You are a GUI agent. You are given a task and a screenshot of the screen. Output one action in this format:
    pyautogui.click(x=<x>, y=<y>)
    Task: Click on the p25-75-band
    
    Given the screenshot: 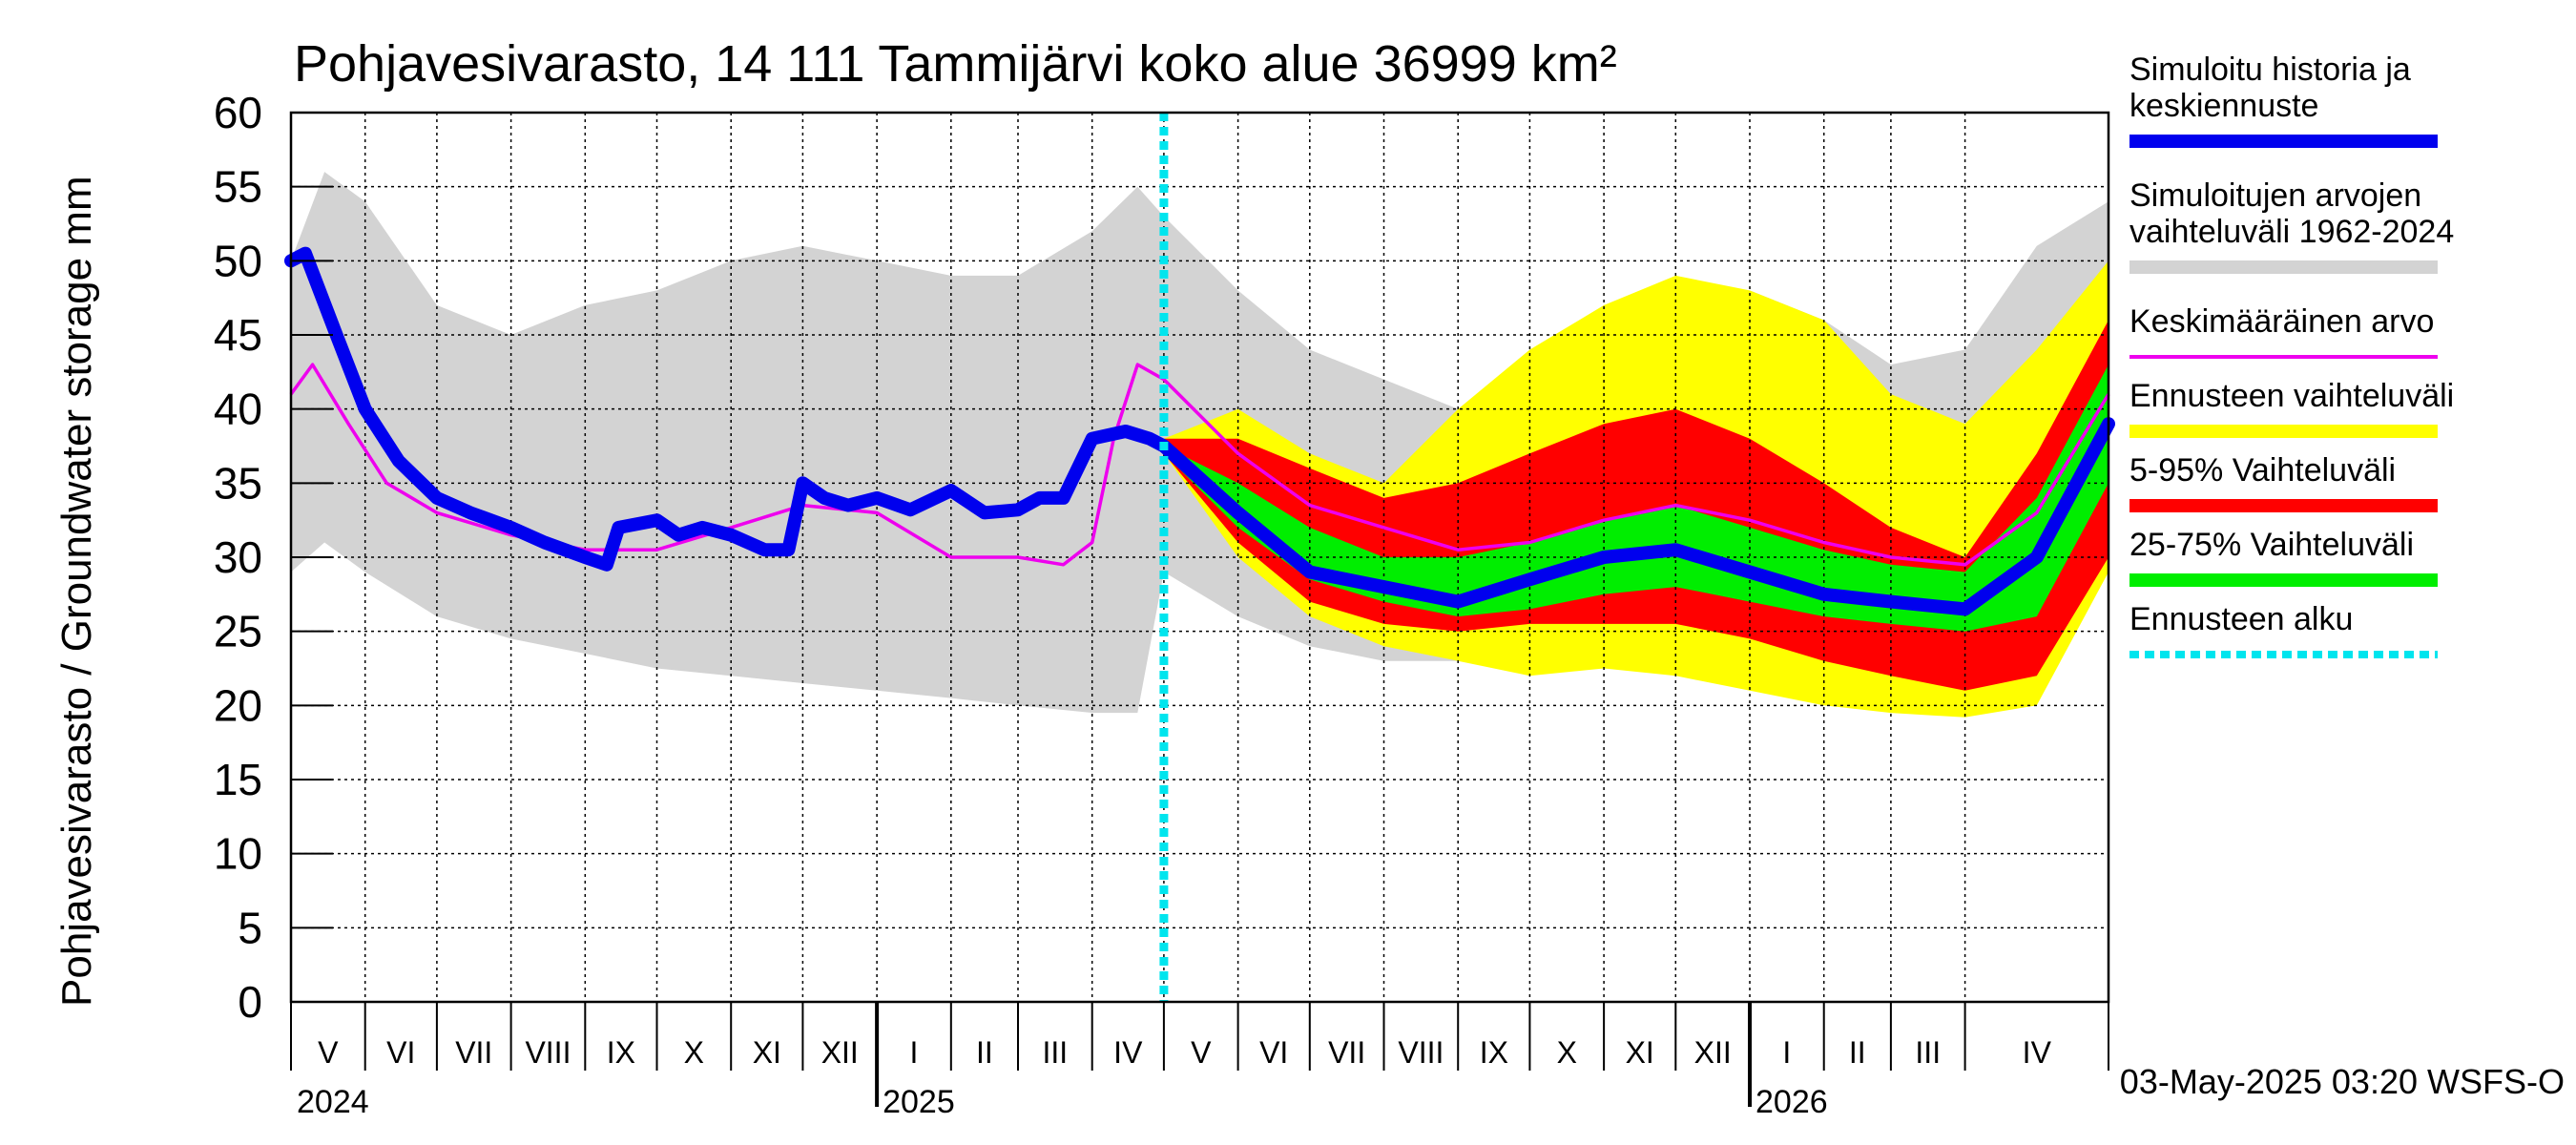 What is the action you would take?
    pyautogui.click(x=1636, y=498)
    